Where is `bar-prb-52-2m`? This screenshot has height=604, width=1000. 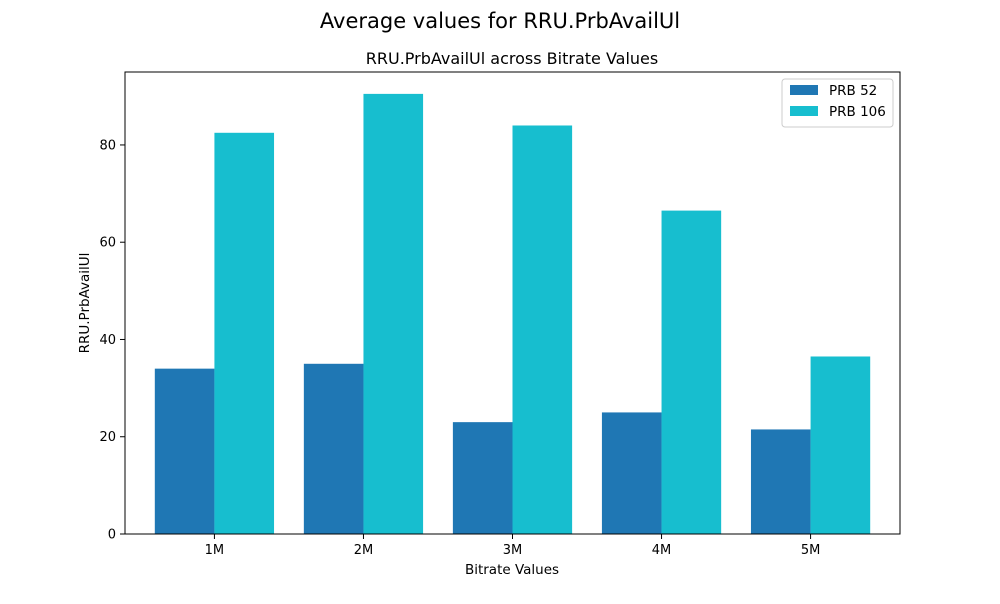 bar-prb-52-2m is located at coordinates (333, 448).